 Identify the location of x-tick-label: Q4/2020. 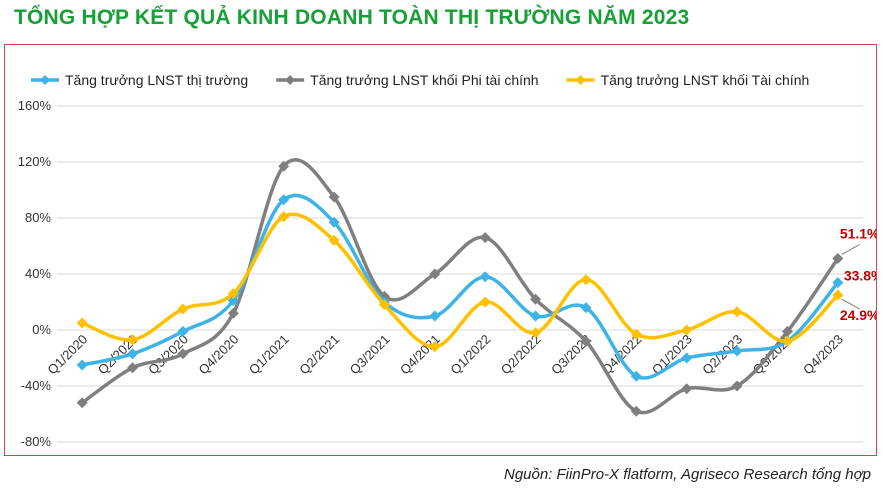
(219, 355).